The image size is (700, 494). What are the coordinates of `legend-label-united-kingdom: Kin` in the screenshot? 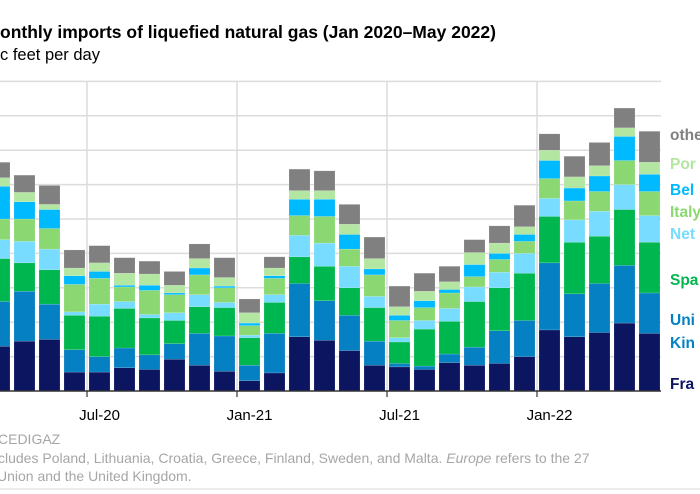 It's located at (682, 343).